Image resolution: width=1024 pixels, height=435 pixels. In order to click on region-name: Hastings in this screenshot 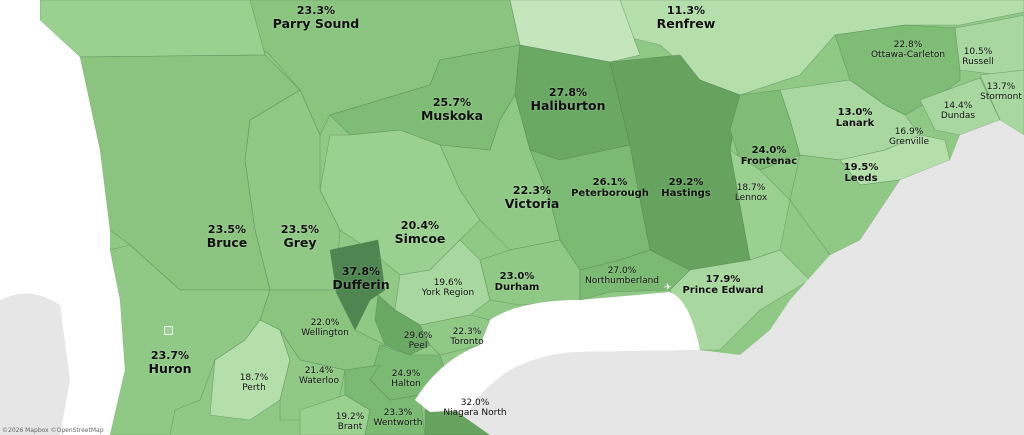, I will do `click(686, 194)`.